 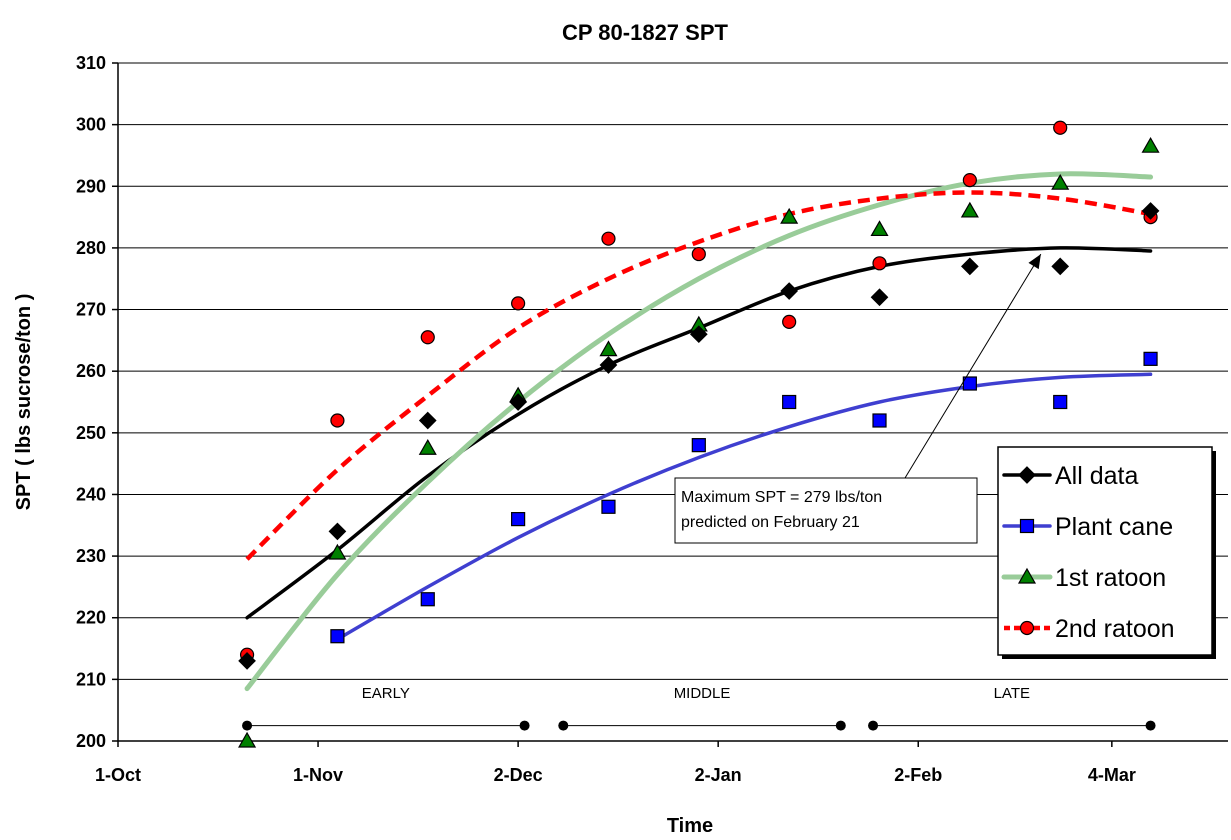 What do you see at coordinates (386, 693) in the screenshot?
I see `period-label: EARLY` at bounding box center [386, 693].